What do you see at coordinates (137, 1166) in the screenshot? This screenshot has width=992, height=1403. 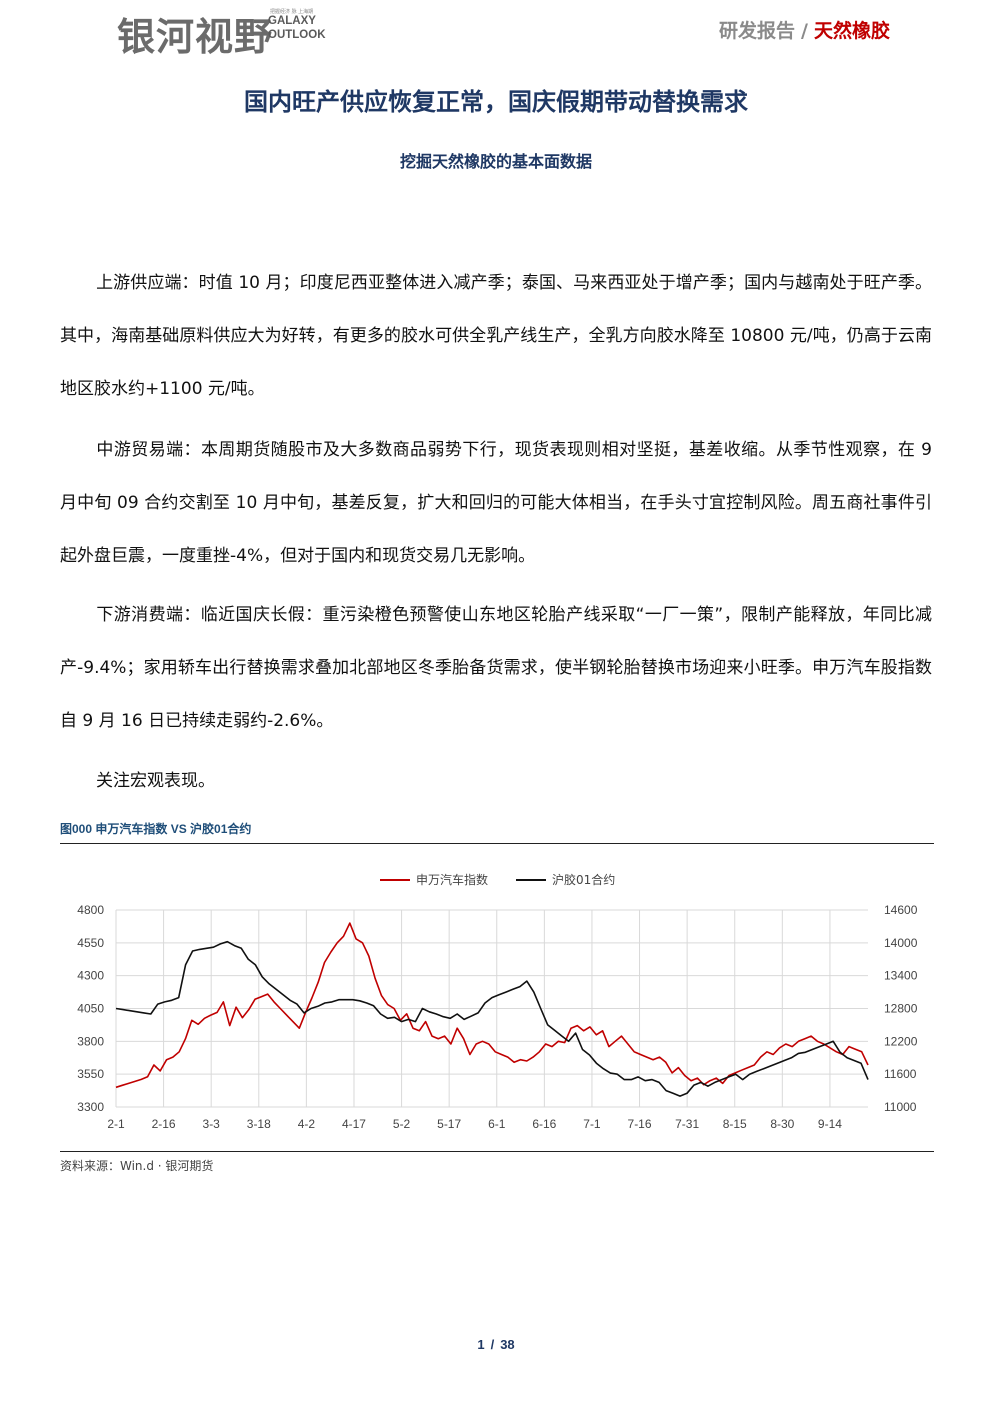 I see `figure-source: 资料来源：Win.d · 银河期货` at bounding box center [137, 1166].